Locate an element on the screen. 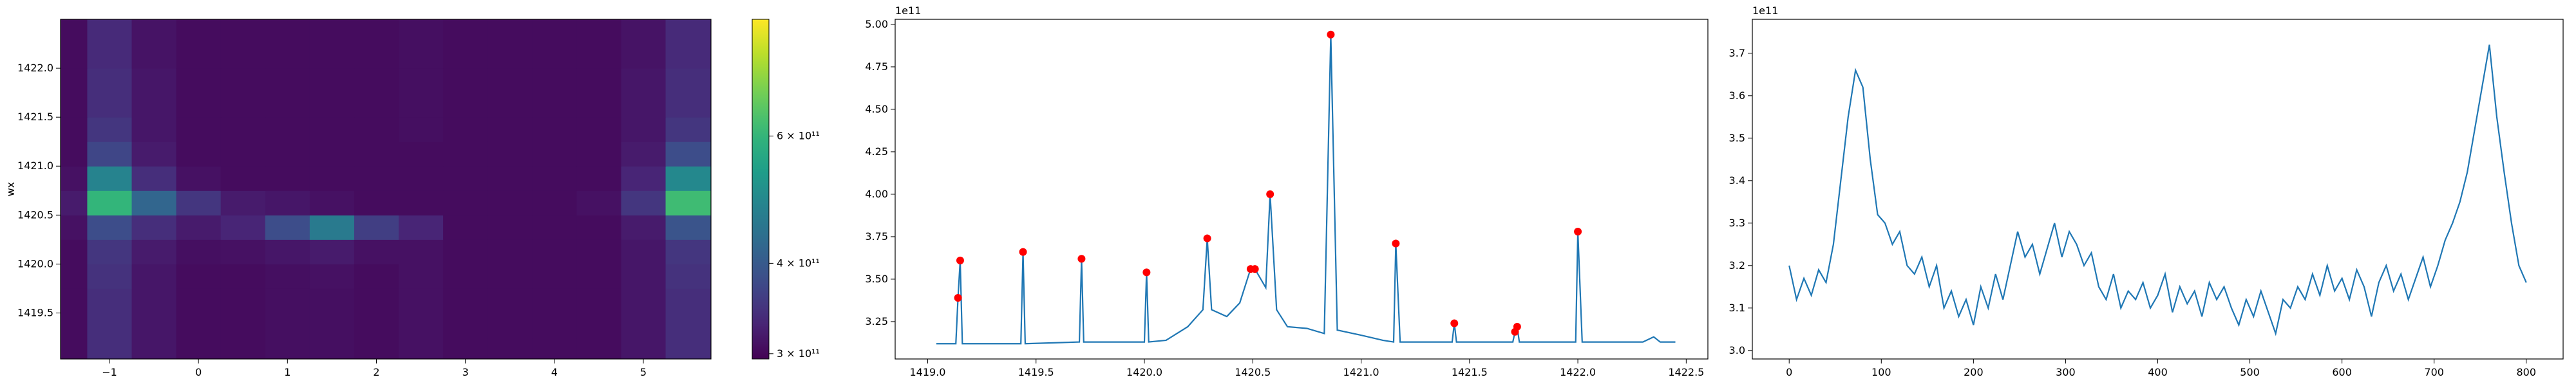  colorbar-tick-label: 4 × 10¹¹ is located at coordinates (798, 263).